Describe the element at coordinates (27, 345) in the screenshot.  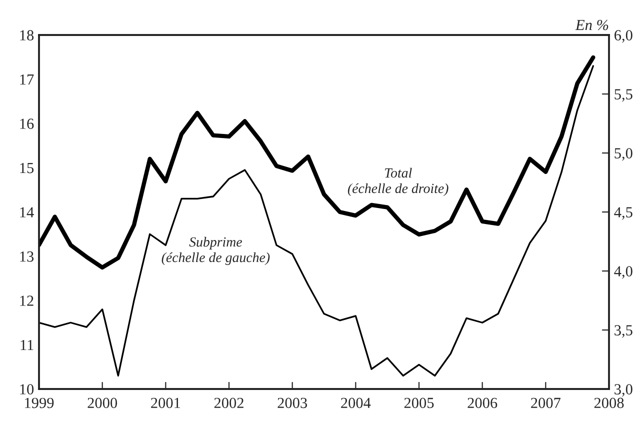
I see `y-tick-label: 11` at that location.